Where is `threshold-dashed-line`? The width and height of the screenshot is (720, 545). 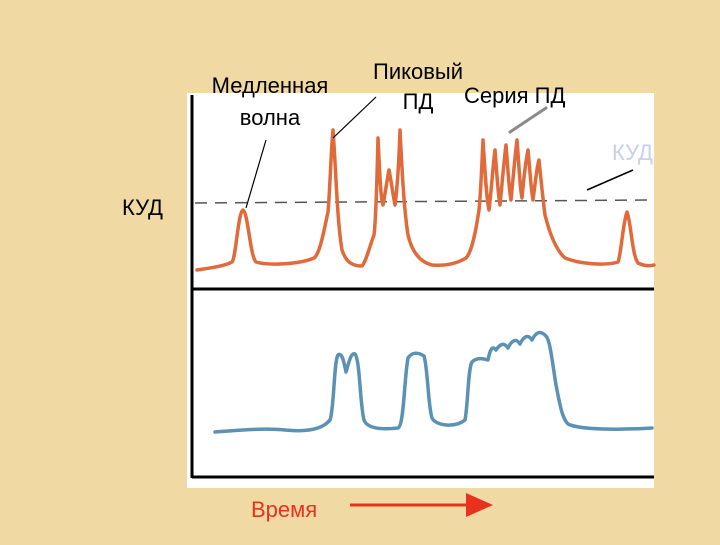 threshold-dashed-line is located at coordinates (424, 201).